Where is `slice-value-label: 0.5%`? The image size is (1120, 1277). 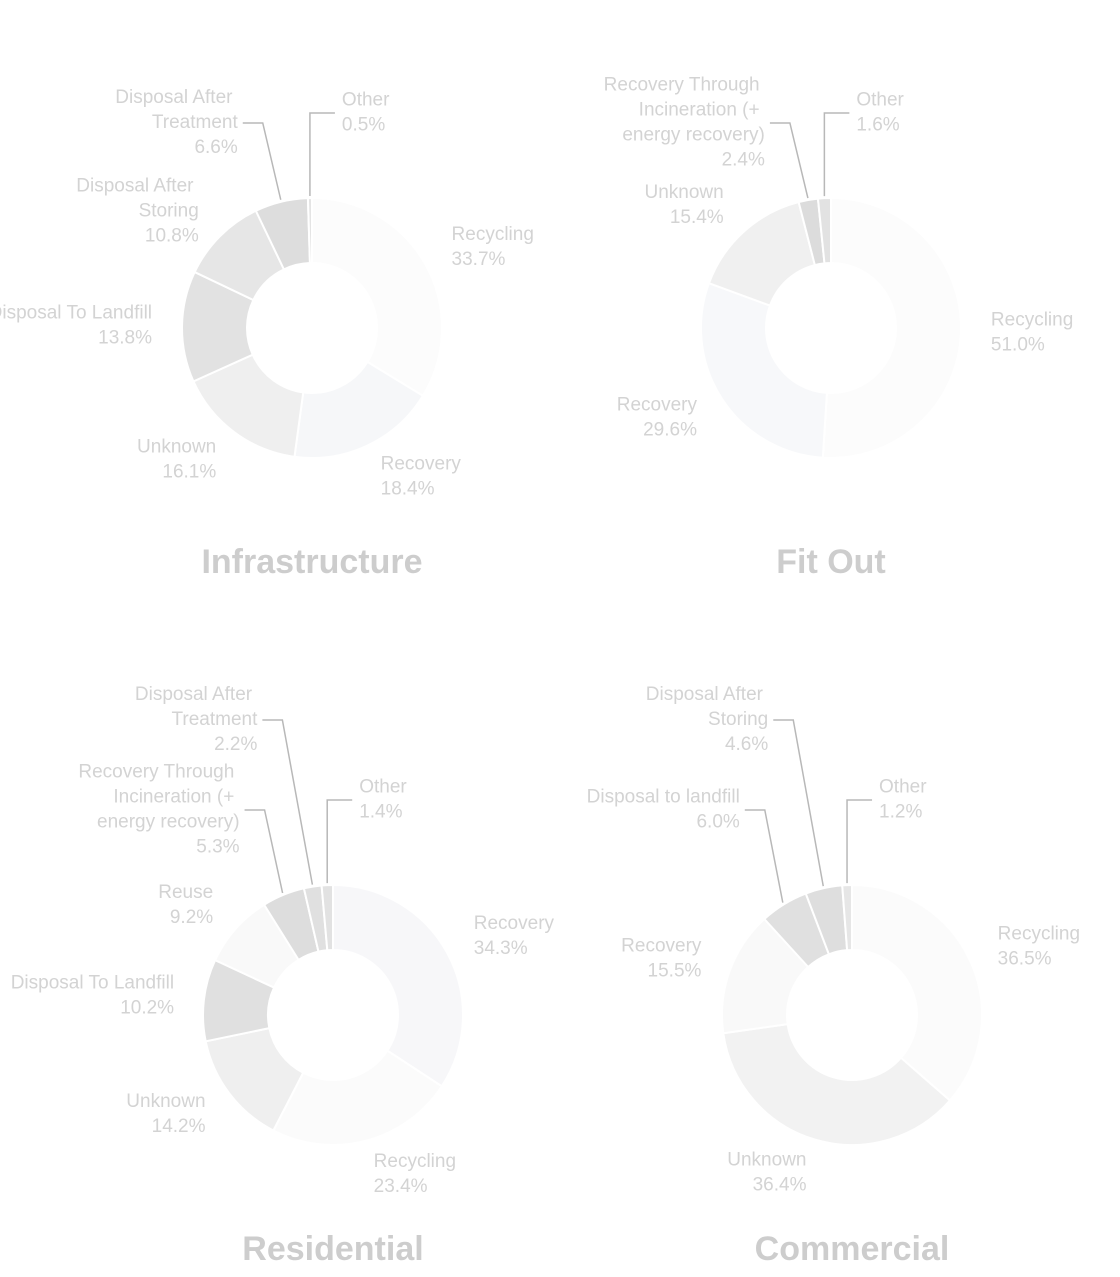
slice-value-label: 0.5% is located at coordinates (363, 125).